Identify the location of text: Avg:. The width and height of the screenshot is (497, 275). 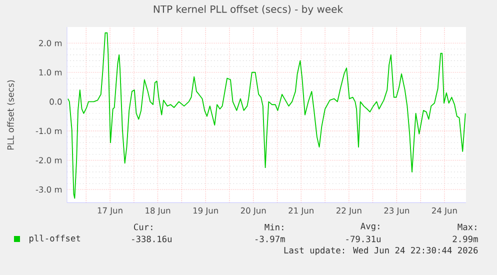
(370, 227).